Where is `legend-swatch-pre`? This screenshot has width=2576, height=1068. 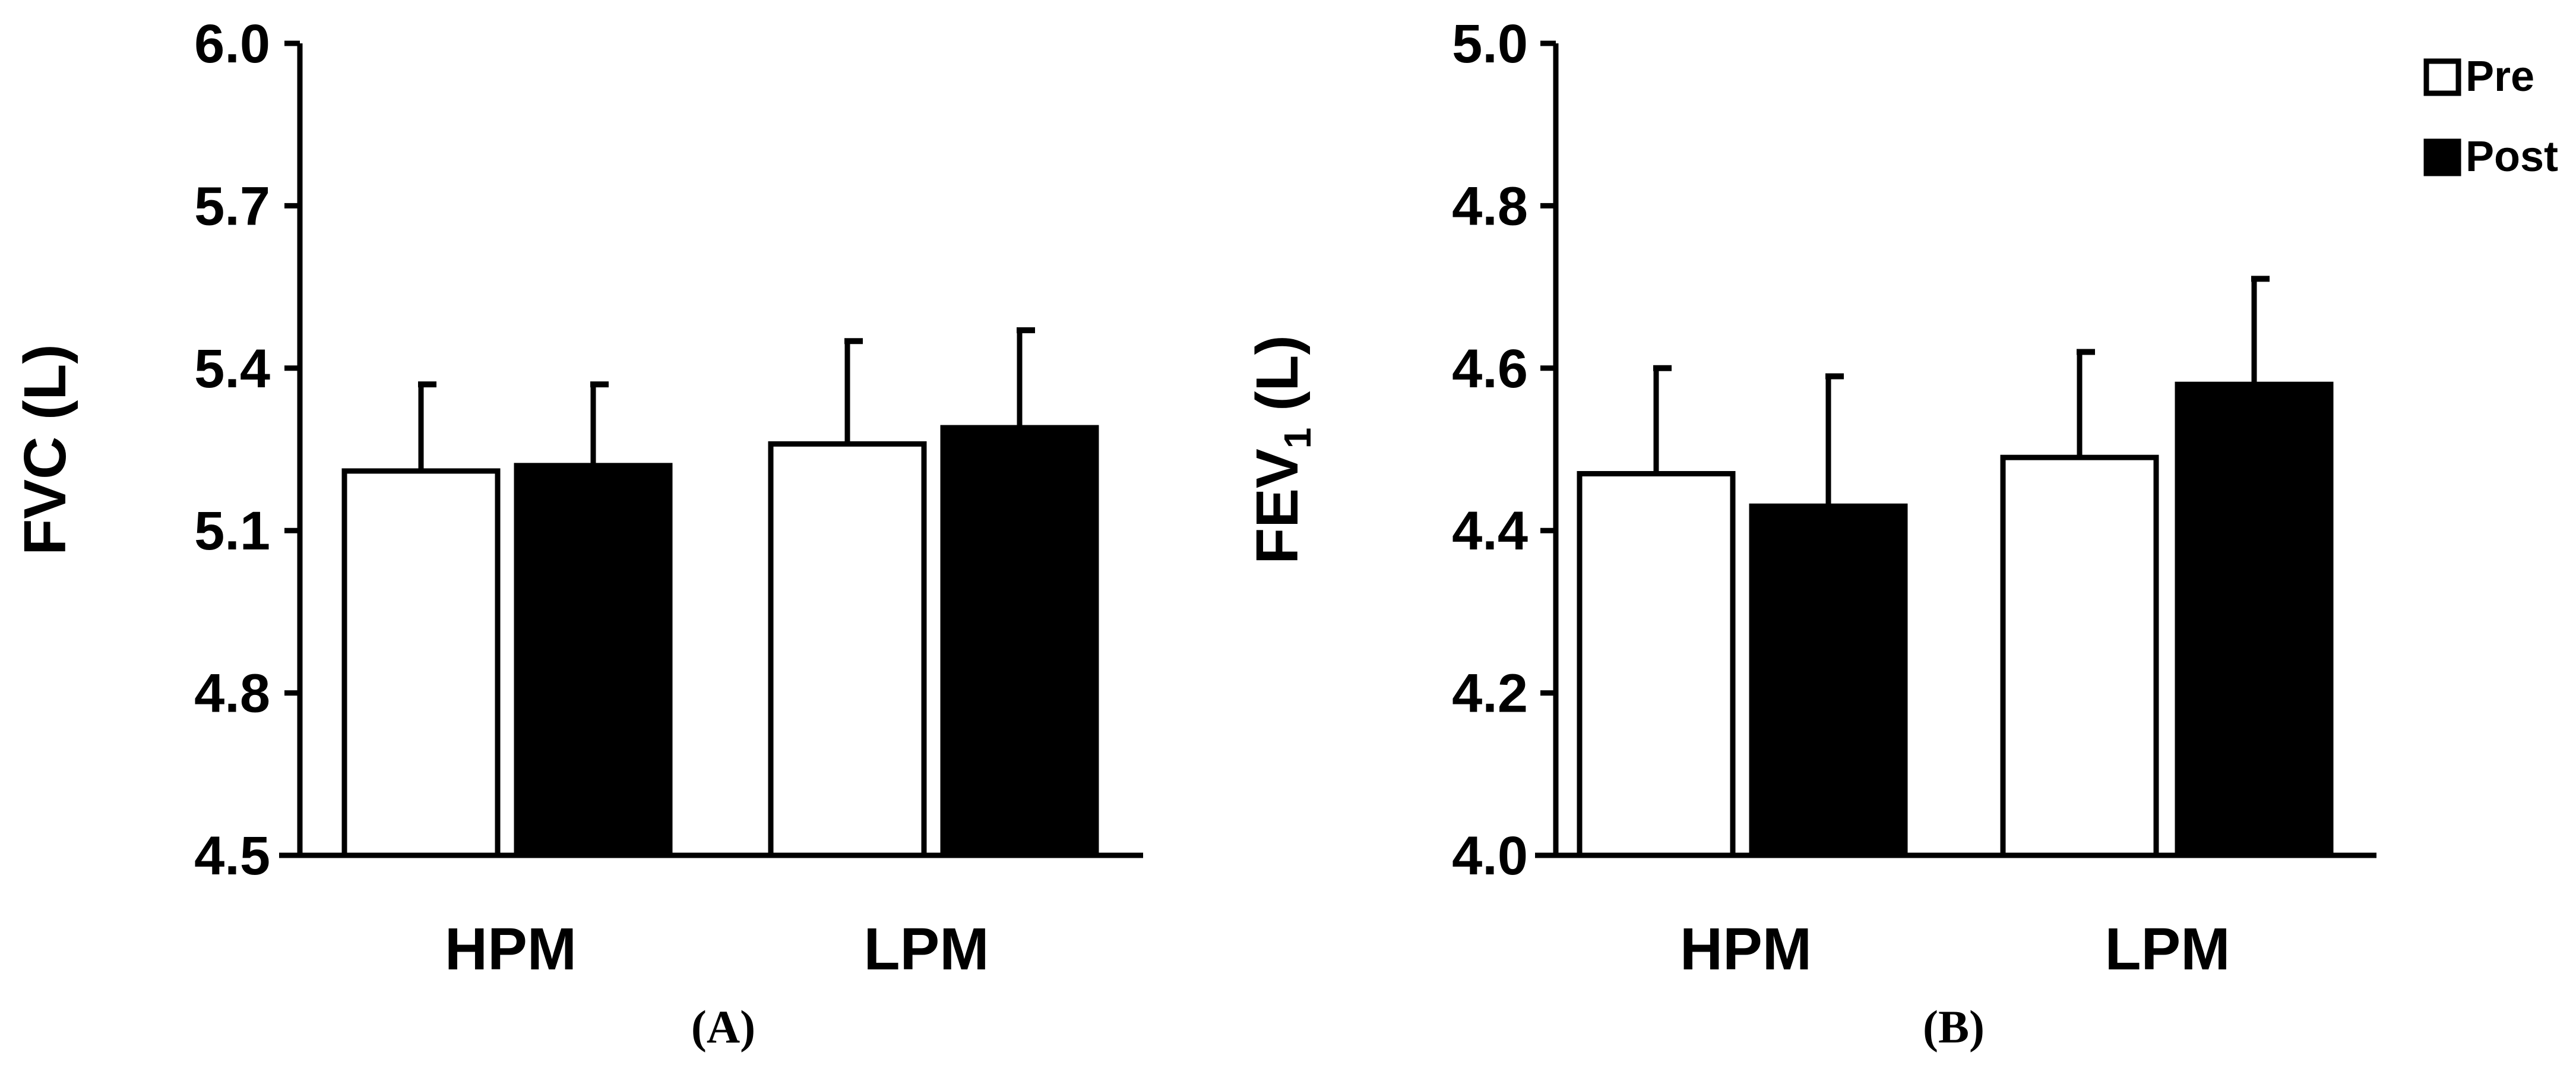
legend-swatch-pre is located at coordinates (2442, 77).